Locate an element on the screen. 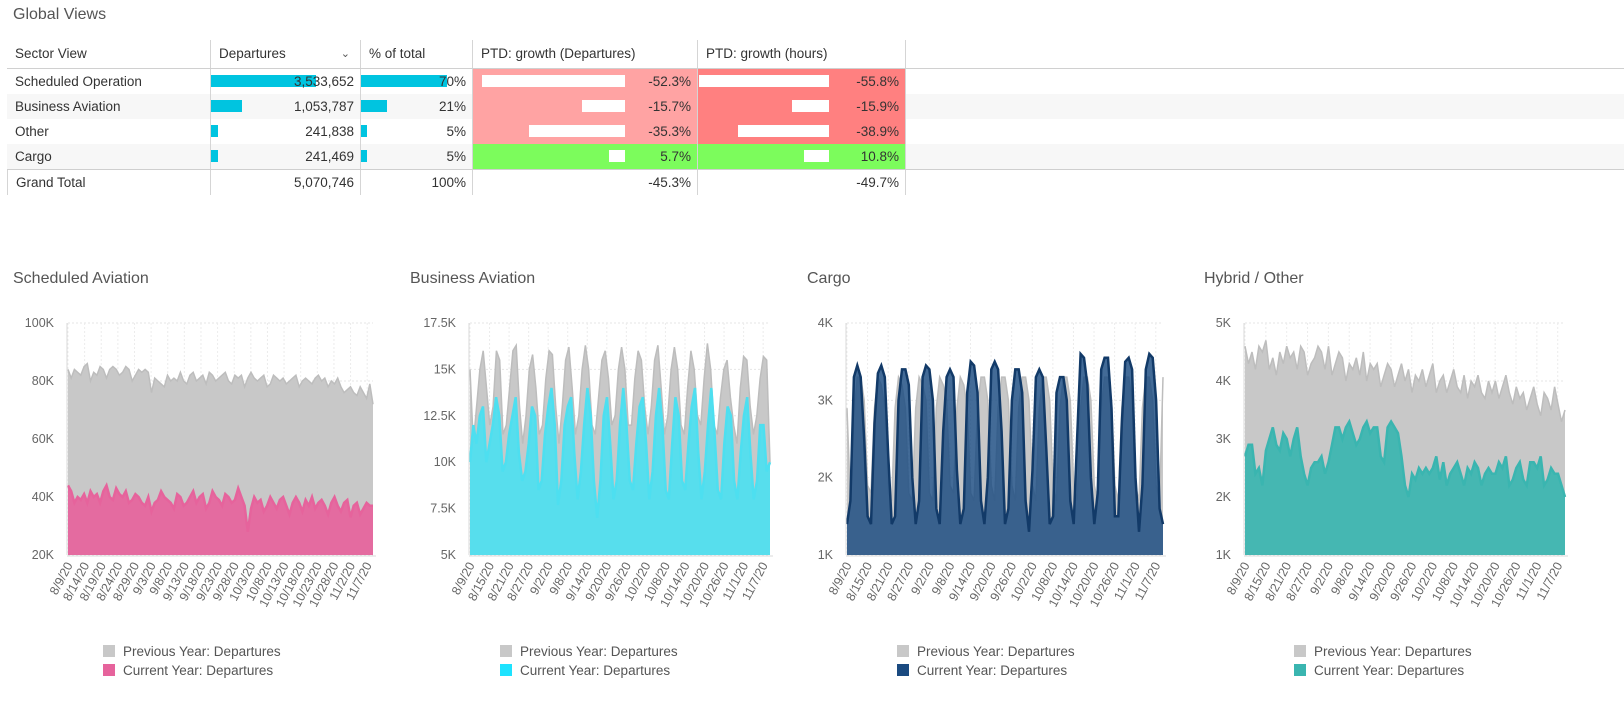  column-header-growth-hours: PTD: growth (hours) is located at coordinates (801, 54).